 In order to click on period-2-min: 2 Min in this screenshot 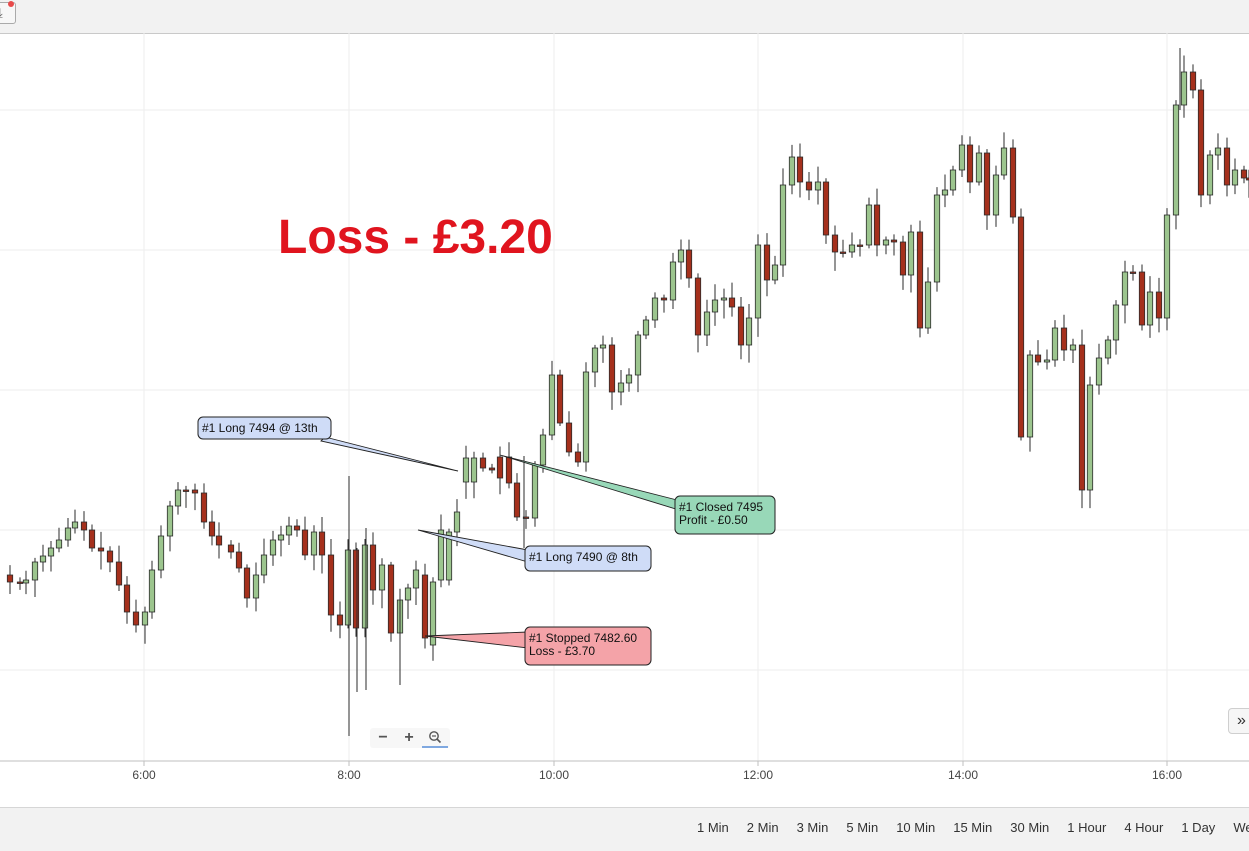, I will do `click(762, 827)`.